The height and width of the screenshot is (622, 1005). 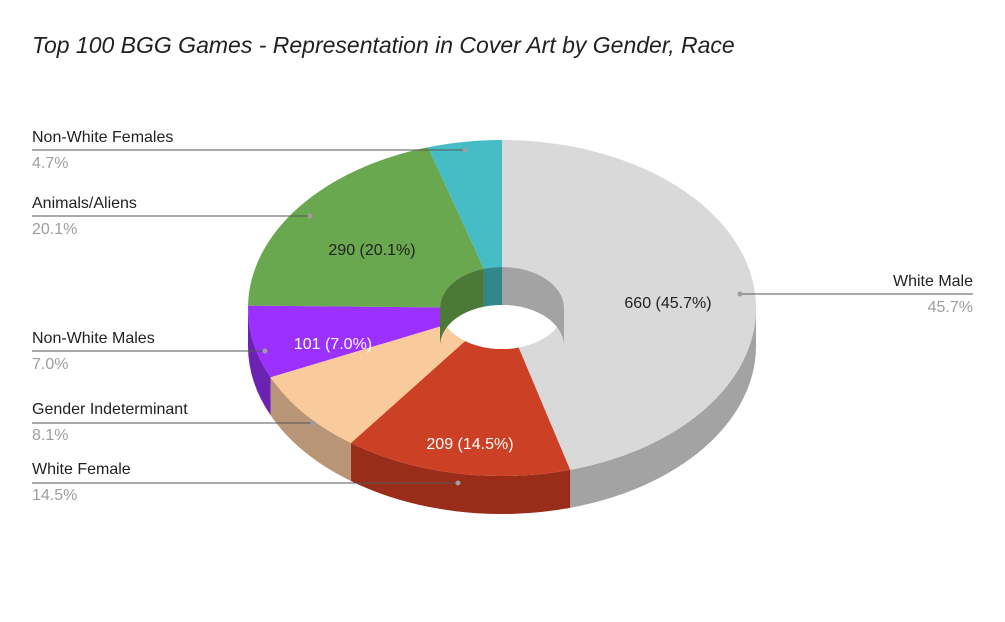 I want to click on hole-floor, so click(x=502, y=327).